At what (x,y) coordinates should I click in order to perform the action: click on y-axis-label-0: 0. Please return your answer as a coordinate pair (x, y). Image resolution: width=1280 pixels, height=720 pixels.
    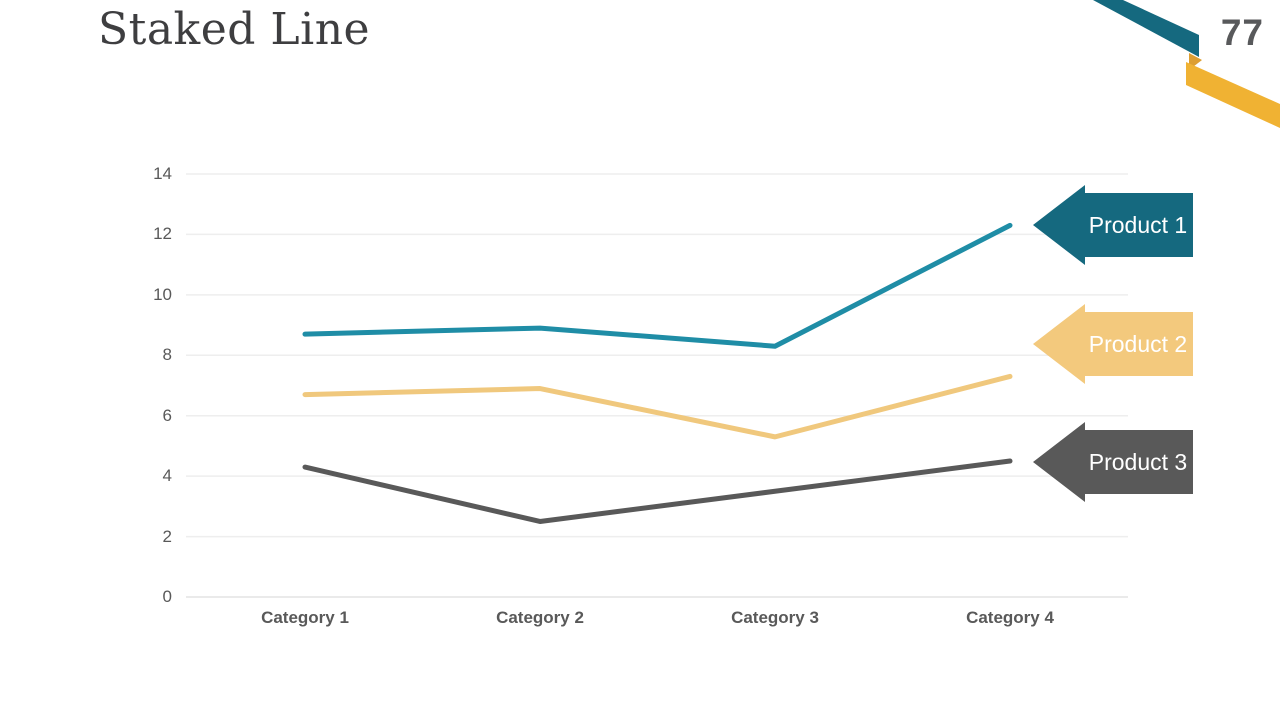
    Looking at the image, I should click on (167, 596).